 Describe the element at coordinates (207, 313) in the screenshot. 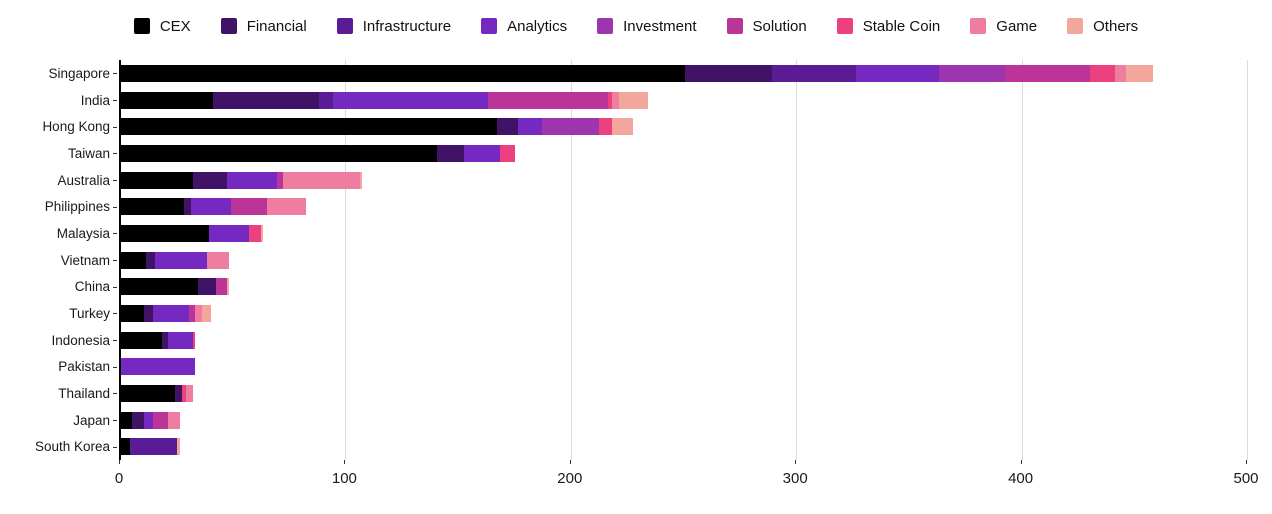

I see `bar-segment-others-turkey` at that location.